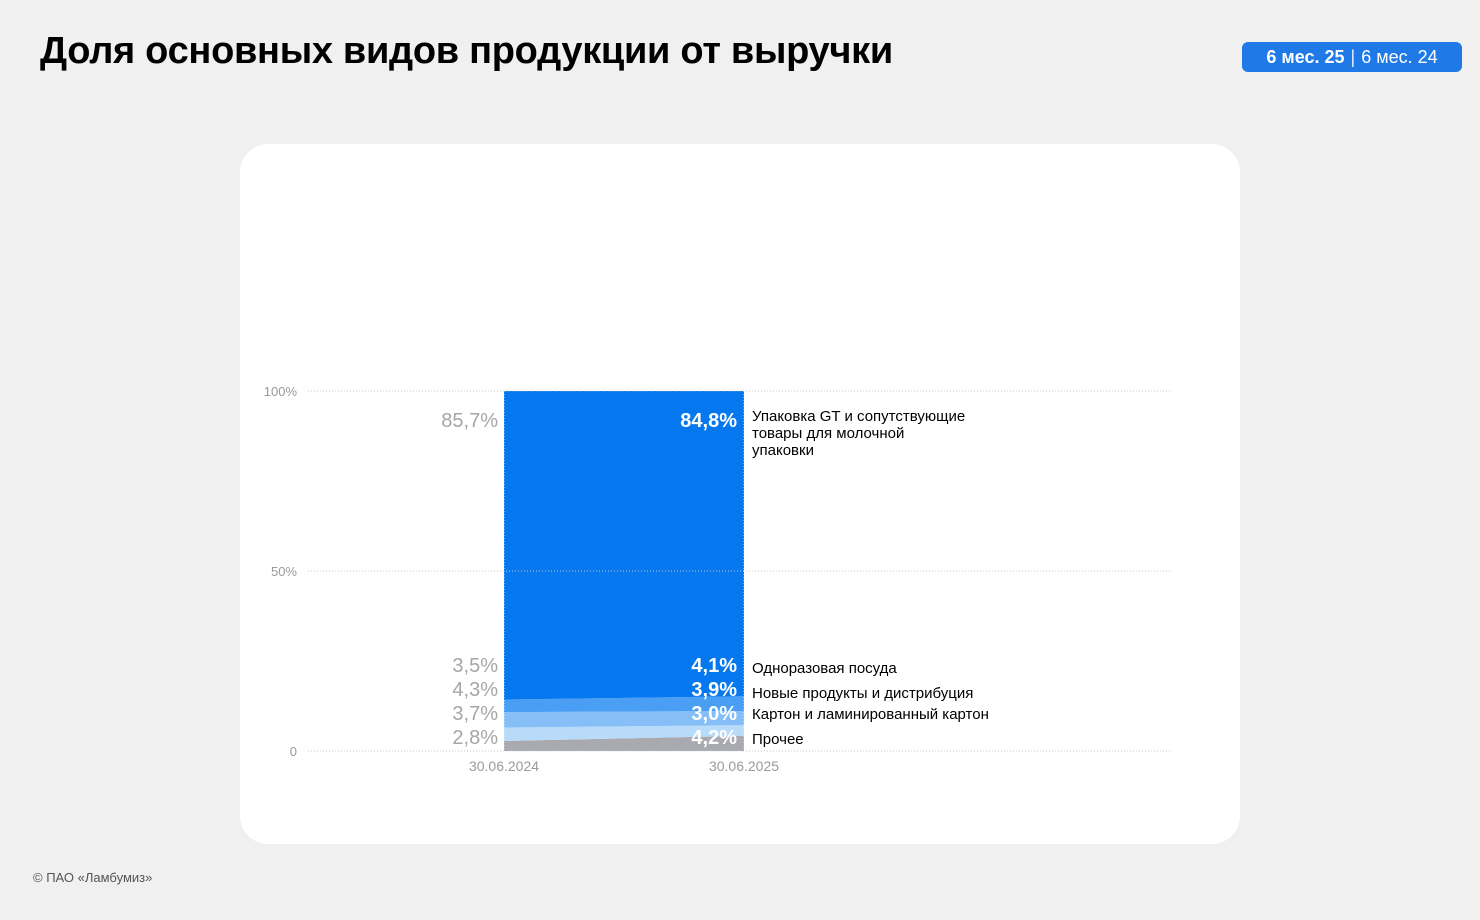 The height and width of the screenshot is (920, 1480). I want to click on x-tick-label-1: 30.06.2025, so click(744, 766).